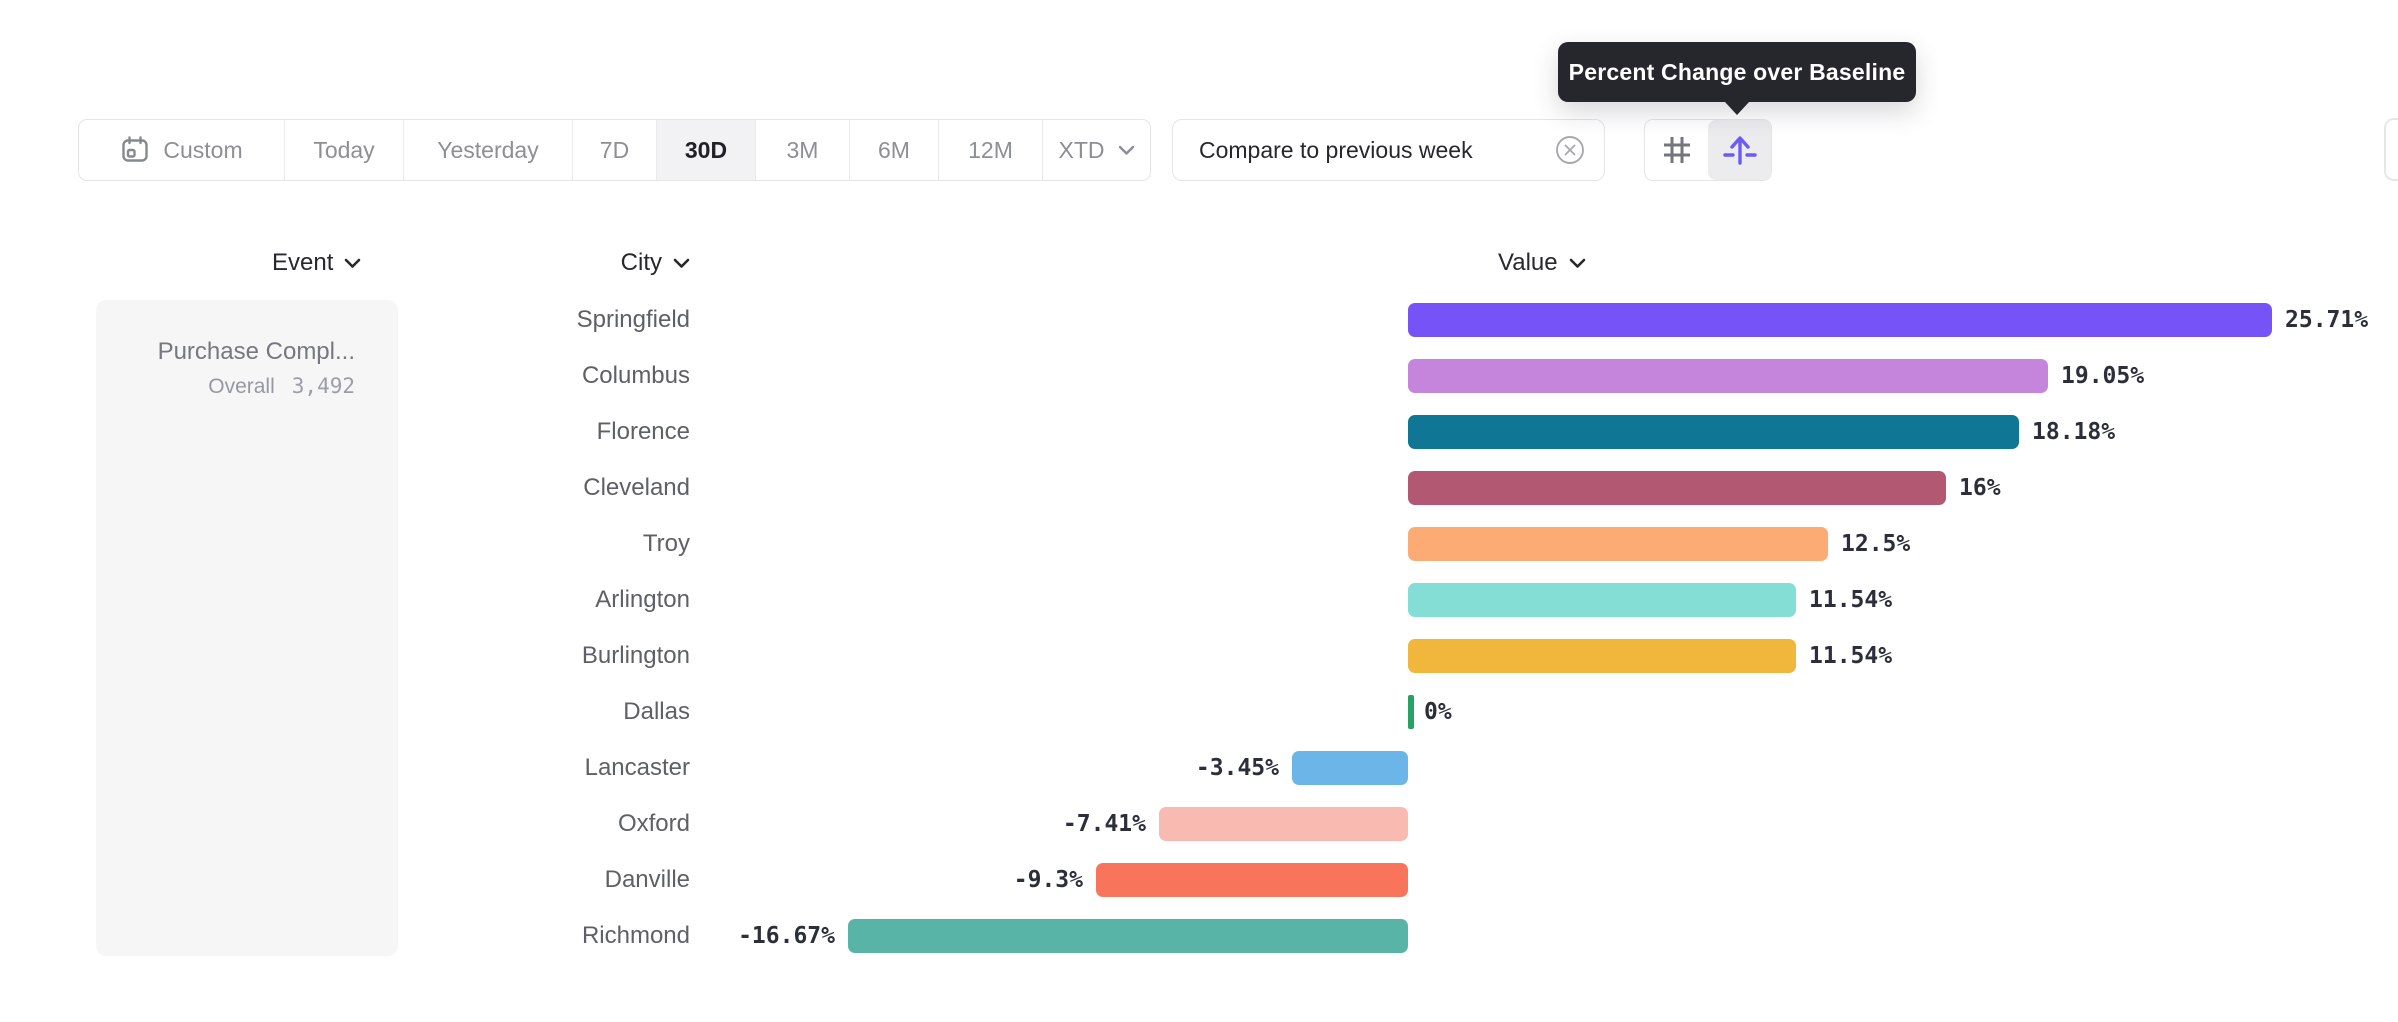 The height and width of the screenshot is (1022, 2398). I want to click on tooltip: Percent Change over Baseline, so click(1737, 78).